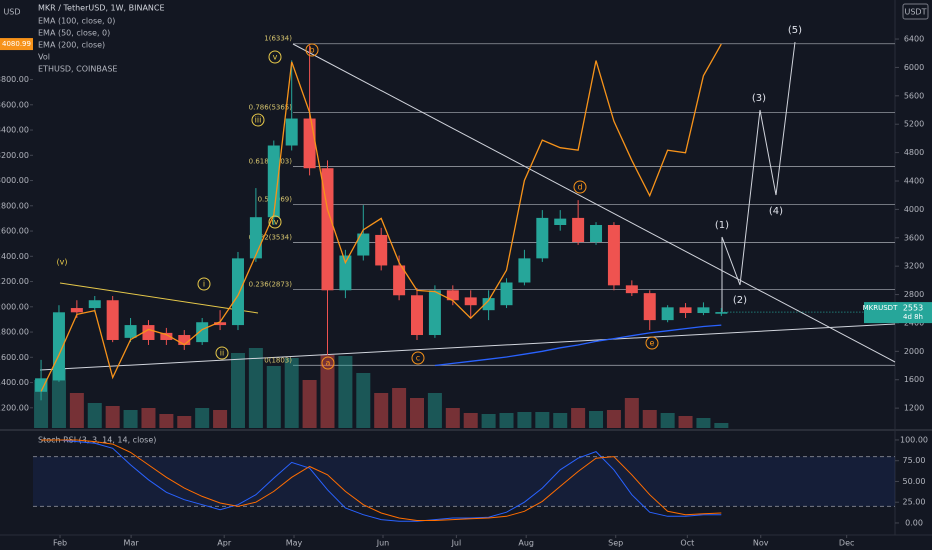  Describe the element at coordinates (44, 57) in the screenshot. I see `legend-item: Vol` at that location.